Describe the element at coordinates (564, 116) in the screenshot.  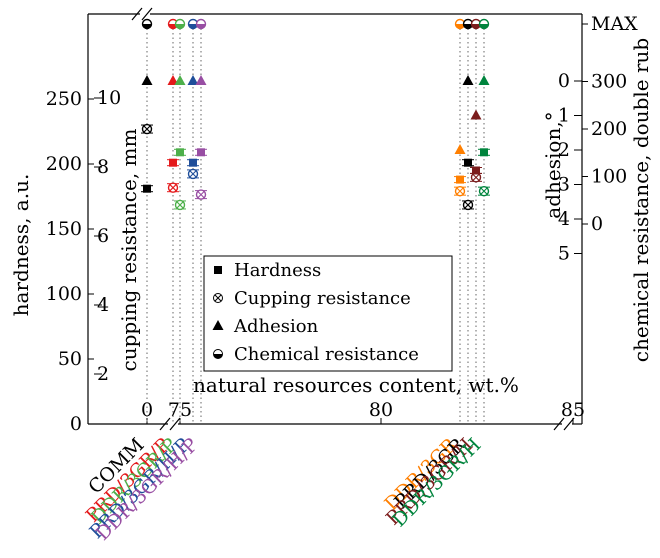
I see `adhesion-tick-label: 1` at that location.